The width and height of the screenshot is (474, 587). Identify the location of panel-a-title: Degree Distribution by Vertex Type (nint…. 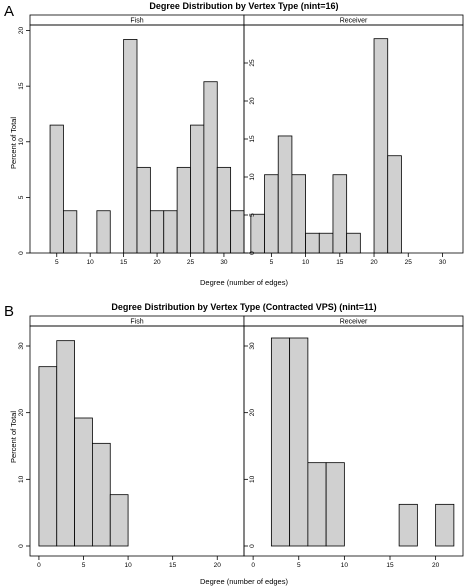
(243, 6).